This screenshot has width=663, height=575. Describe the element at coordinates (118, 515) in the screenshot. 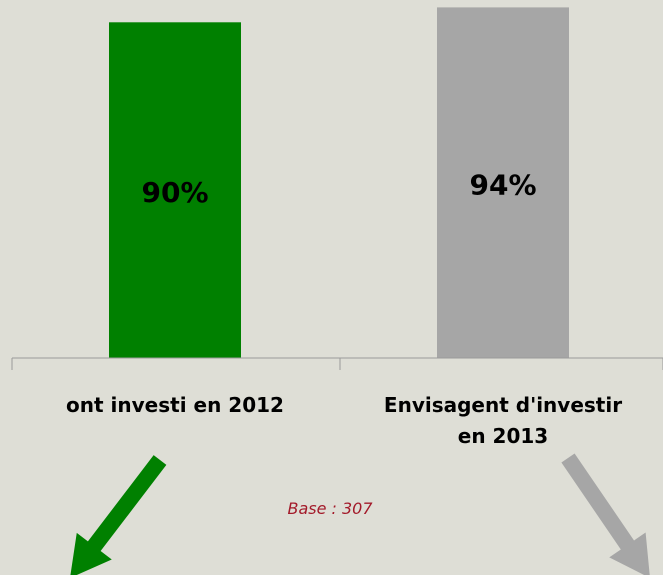

I see `down-left-arrow-icon` at that location.